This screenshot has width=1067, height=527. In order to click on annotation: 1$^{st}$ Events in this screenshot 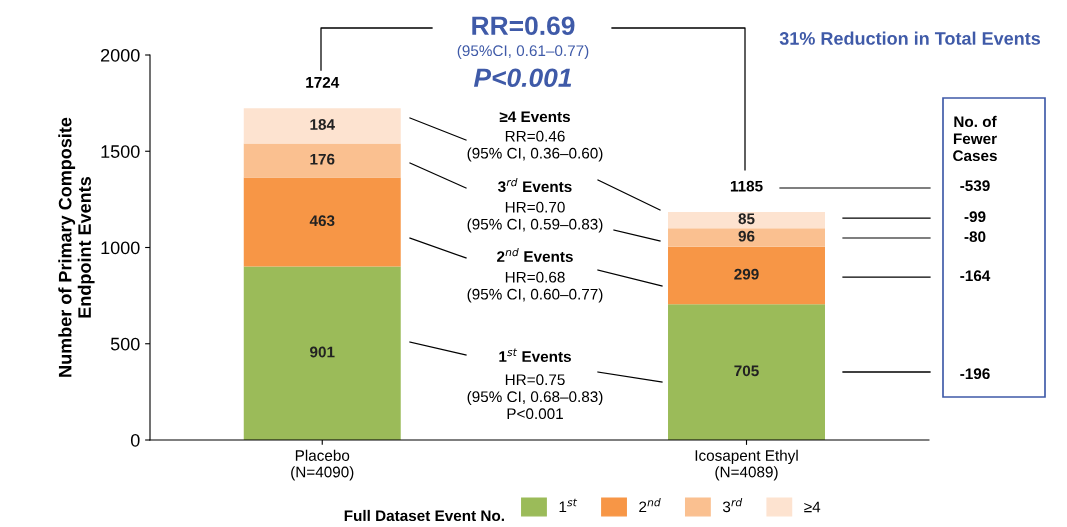, I will do `click(535, 355)`.